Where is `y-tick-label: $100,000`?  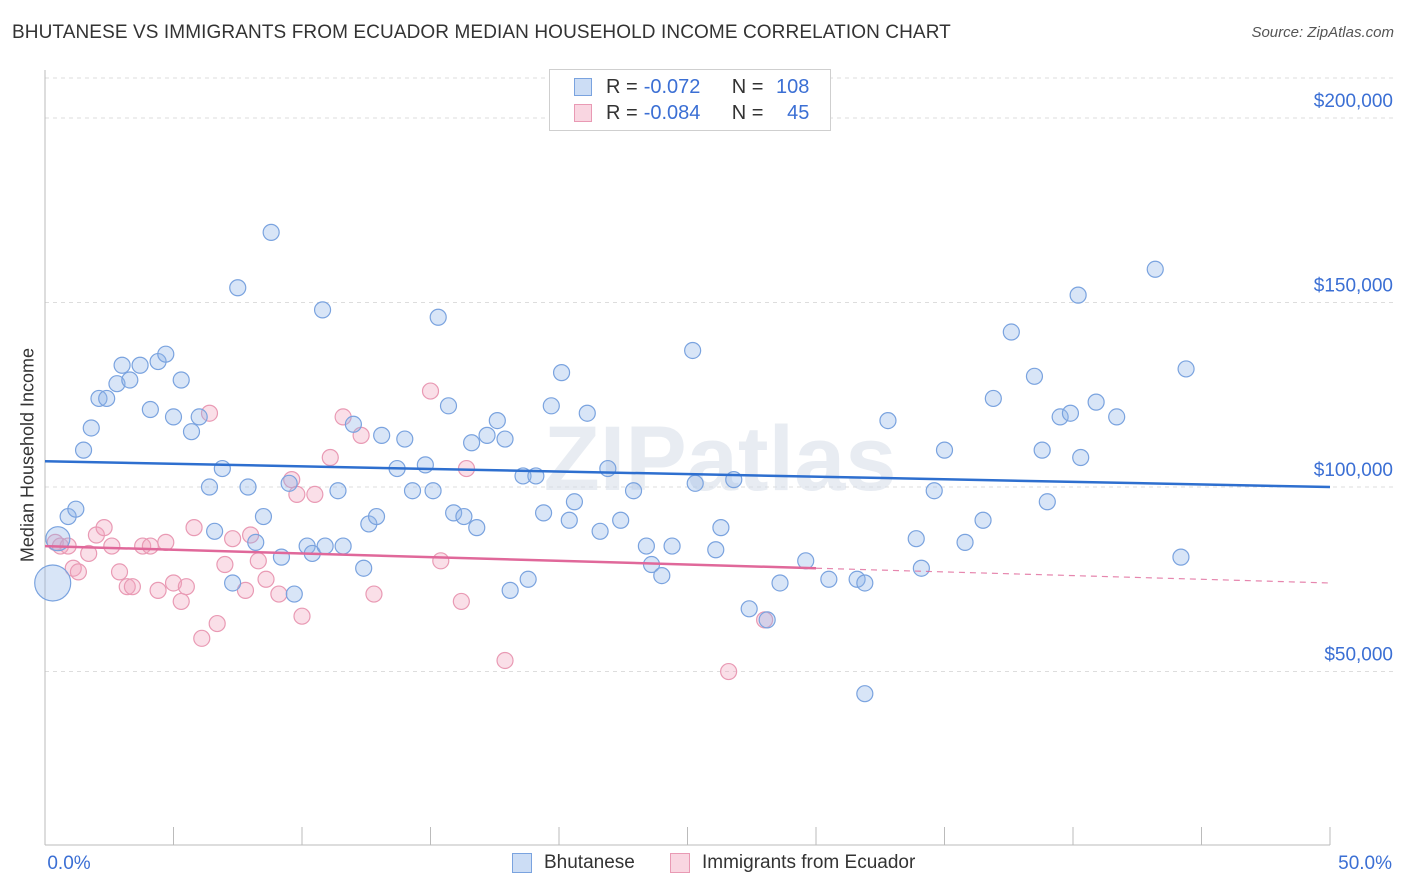
y-tick-label: $100,000 is located at coordinates (1353, 470).